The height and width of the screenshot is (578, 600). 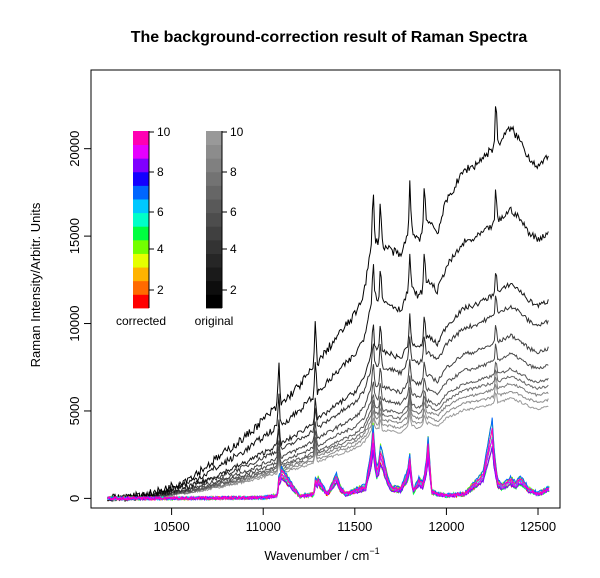 I want to click on y-tick-label: 15000, so click(x=74, y=236).